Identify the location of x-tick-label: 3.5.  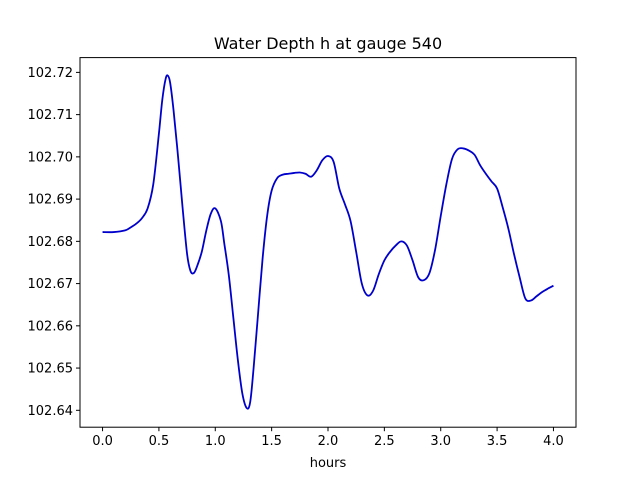
(497, 441).